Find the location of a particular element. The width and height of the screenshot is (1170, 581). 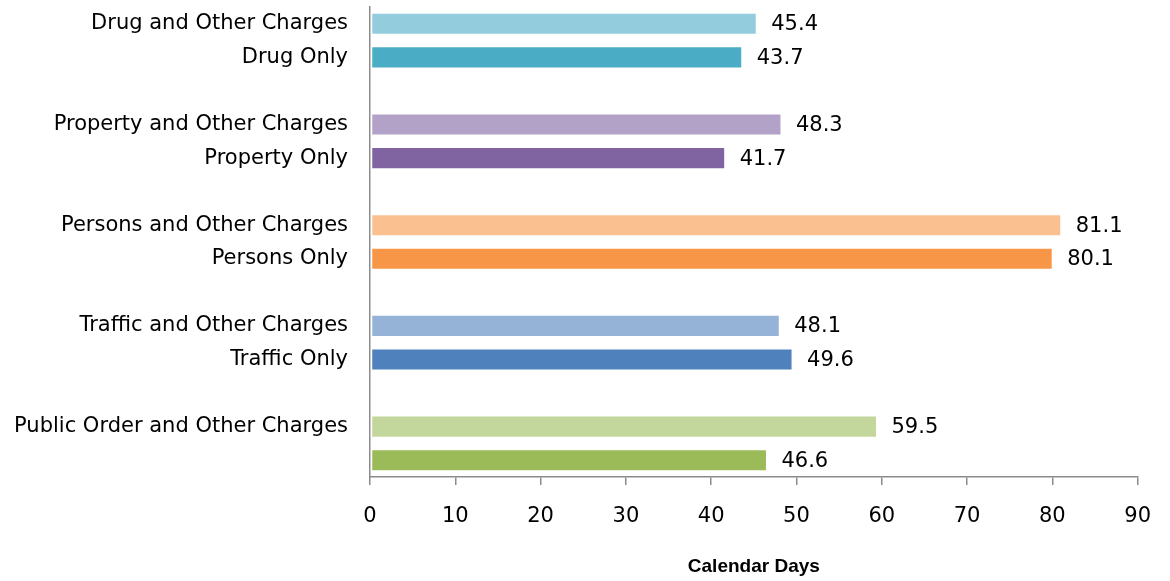

x-tick-label: 50 is located at coordinates (796, 515).